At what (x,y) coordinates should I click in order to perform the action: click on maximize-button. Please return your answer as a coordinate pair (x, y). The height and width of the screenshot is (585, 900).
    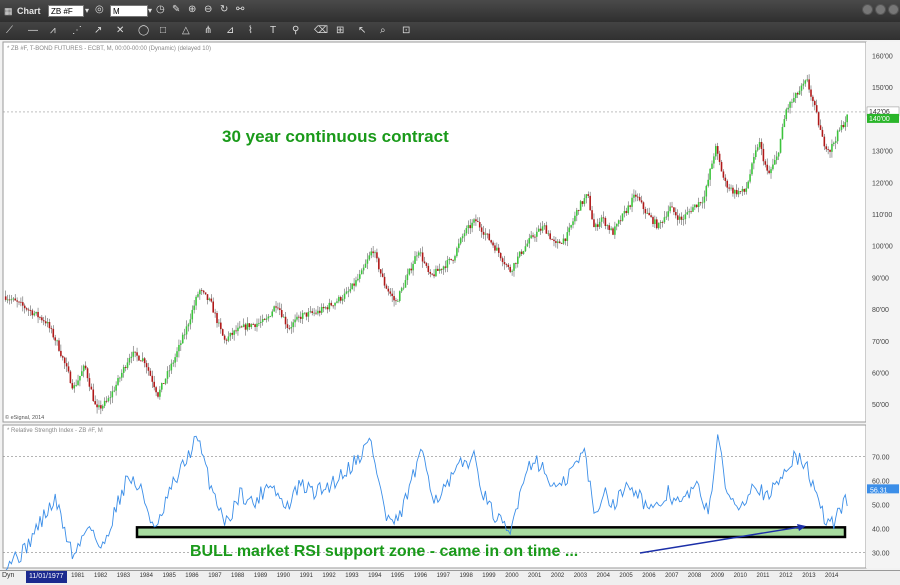
    Looking at the image, I should click on (880, 9).